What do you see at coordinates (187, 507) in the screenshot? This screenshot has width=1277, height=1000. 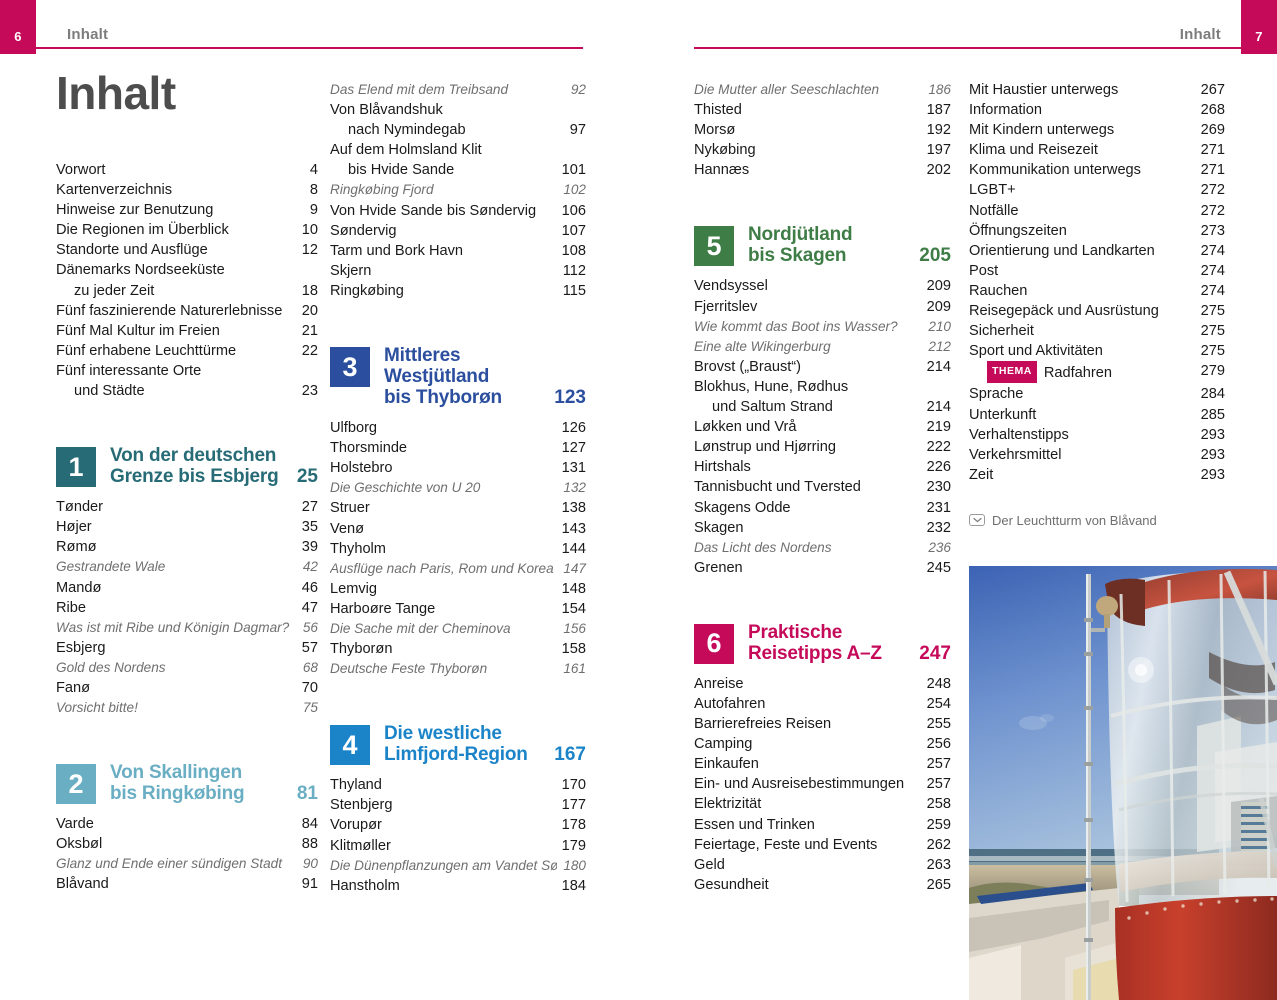 I see `toc-entry: Tønder 27` at bounding box center [187, 507].